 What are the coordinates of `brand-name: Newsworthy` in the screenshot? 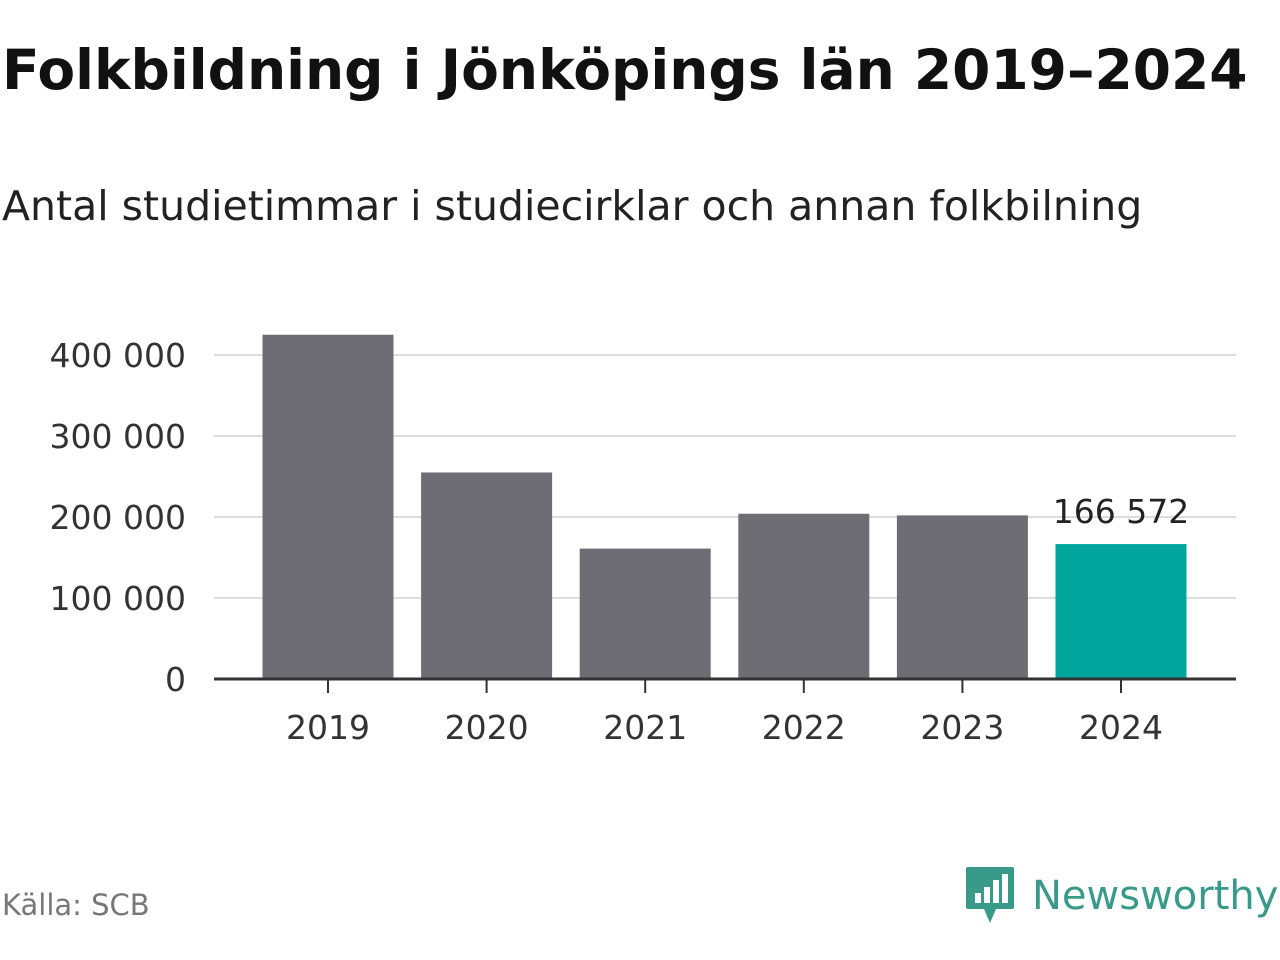 It's located at (1155, 896).